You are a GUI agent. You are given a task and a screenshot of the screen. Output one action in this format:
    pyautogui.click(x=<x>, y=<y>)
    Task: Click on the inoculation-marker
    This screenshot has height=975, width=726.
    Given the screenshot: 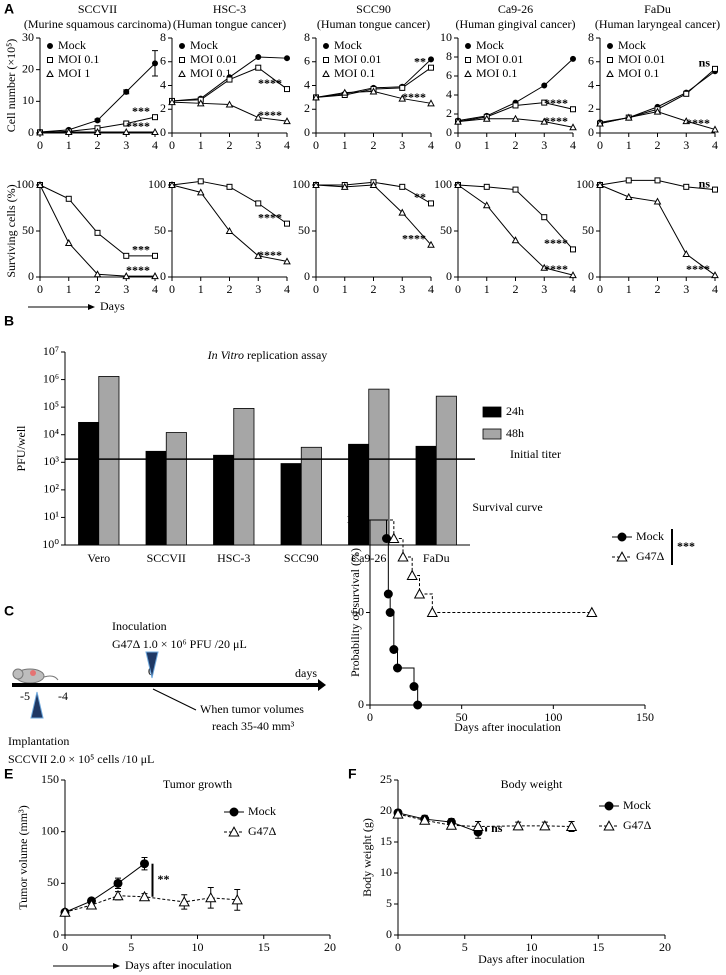 What is the action you would take?
    pyautogui.click(x=152, y=665)
    